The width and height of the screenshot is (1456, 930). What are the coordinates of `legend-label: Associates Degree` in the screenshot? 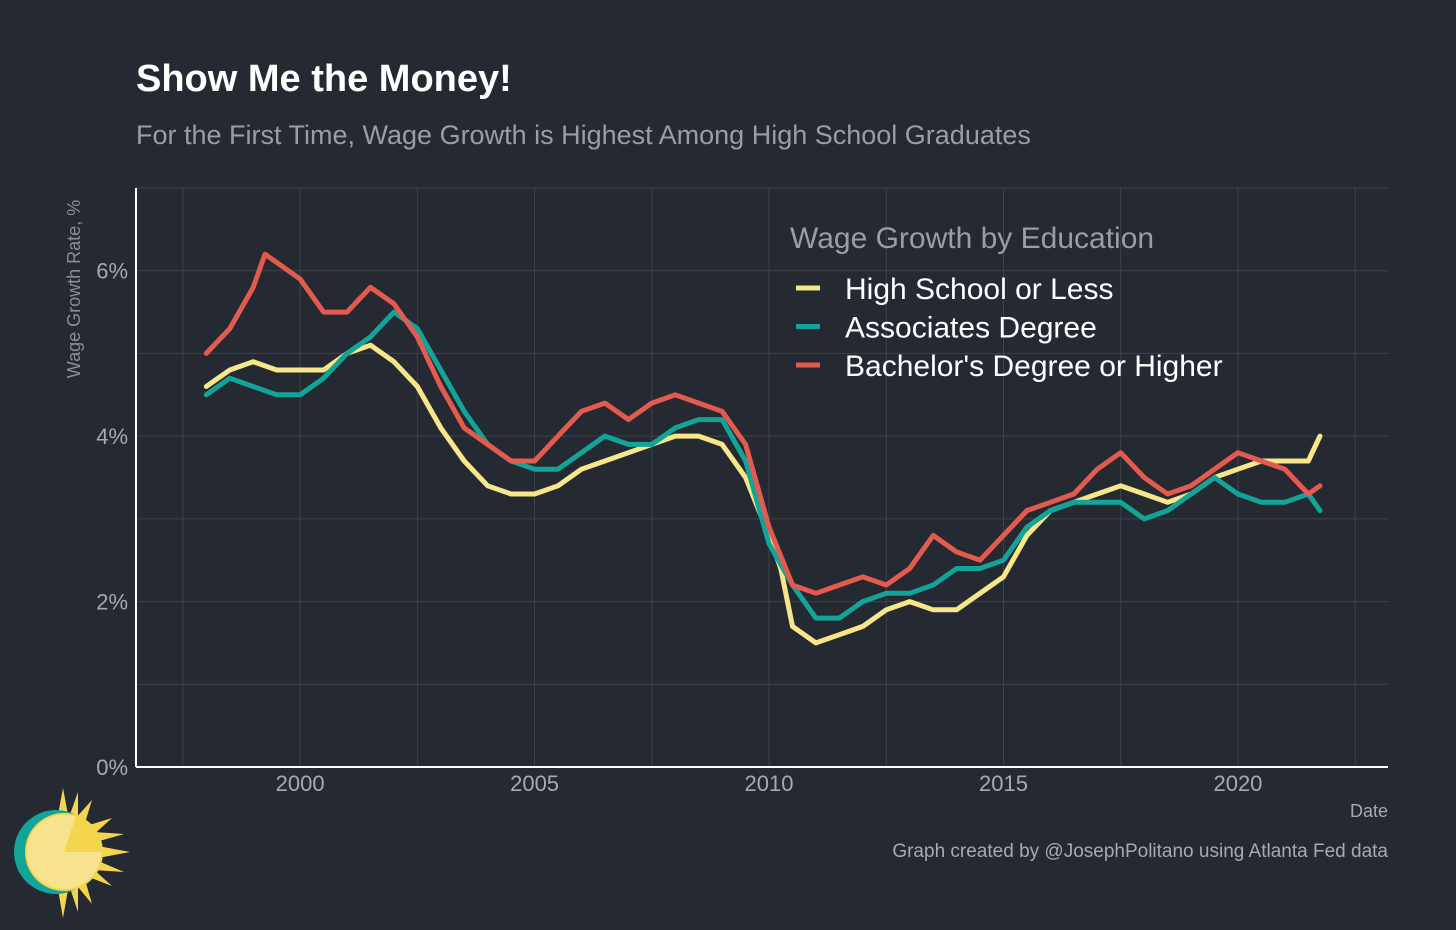 It's located at (971, 328).